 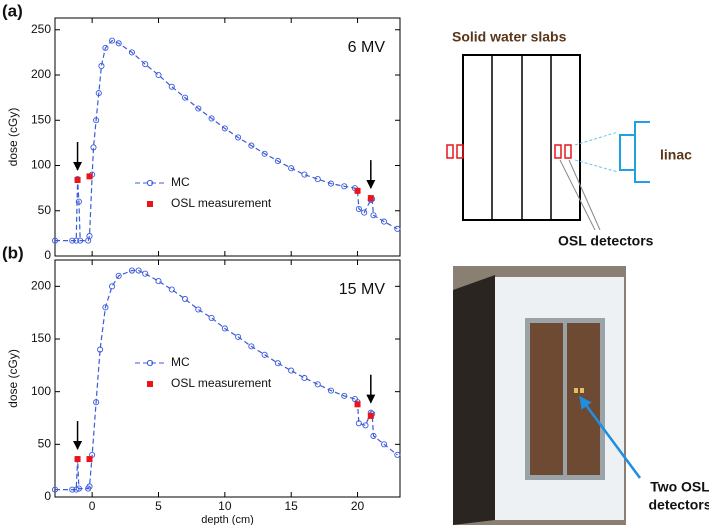 What do you see at coordinates (41, 29) in the screenshot?
I see `y-tick-label: 250` at bounding box center [41, 29].